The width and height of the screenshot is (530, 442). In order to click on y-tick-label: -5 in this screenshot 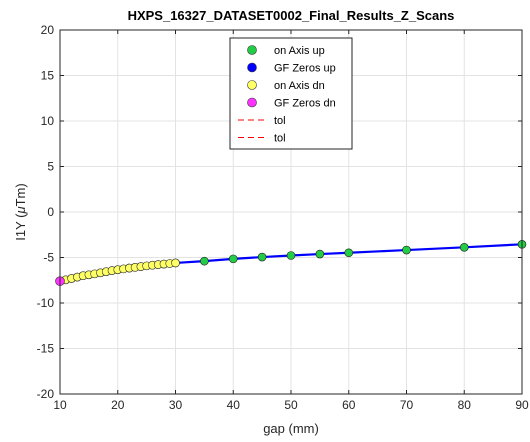, I will do `click(48, 258)`.